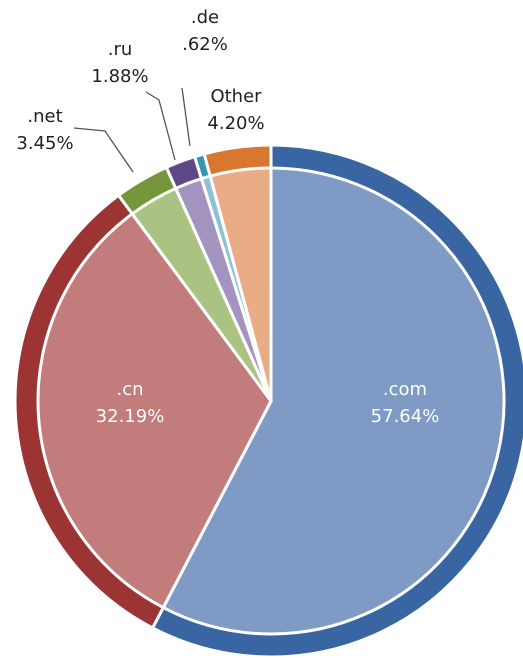 Image resolution: width=523 pixels, height=658 pixels. I want to click on slice-name: .com, so click(405, 389).